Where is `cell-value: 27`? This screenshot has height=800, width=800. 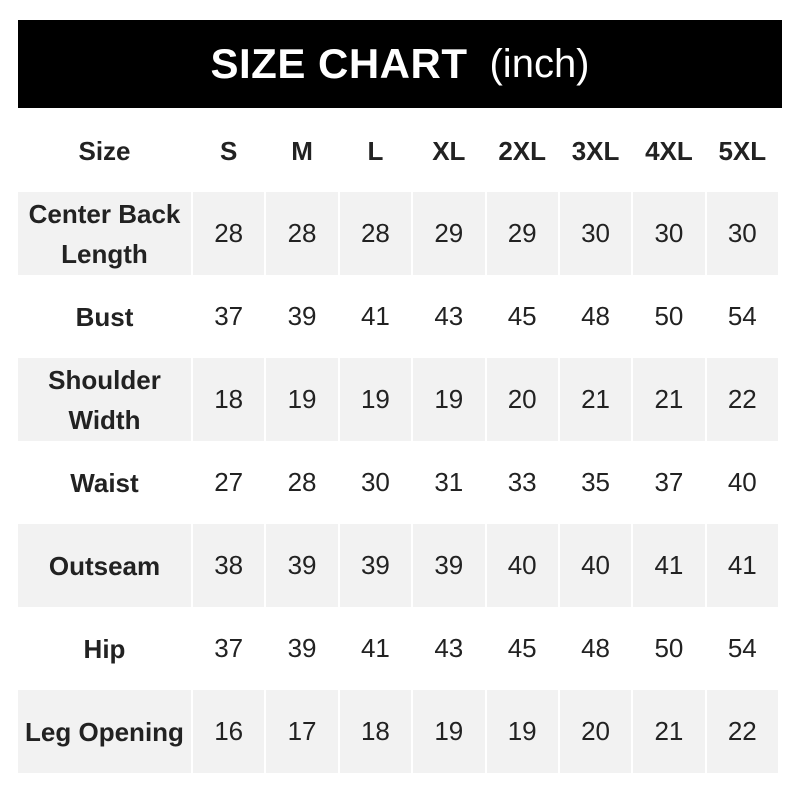 cell-value: 27 is located at coordinates (229, 482).